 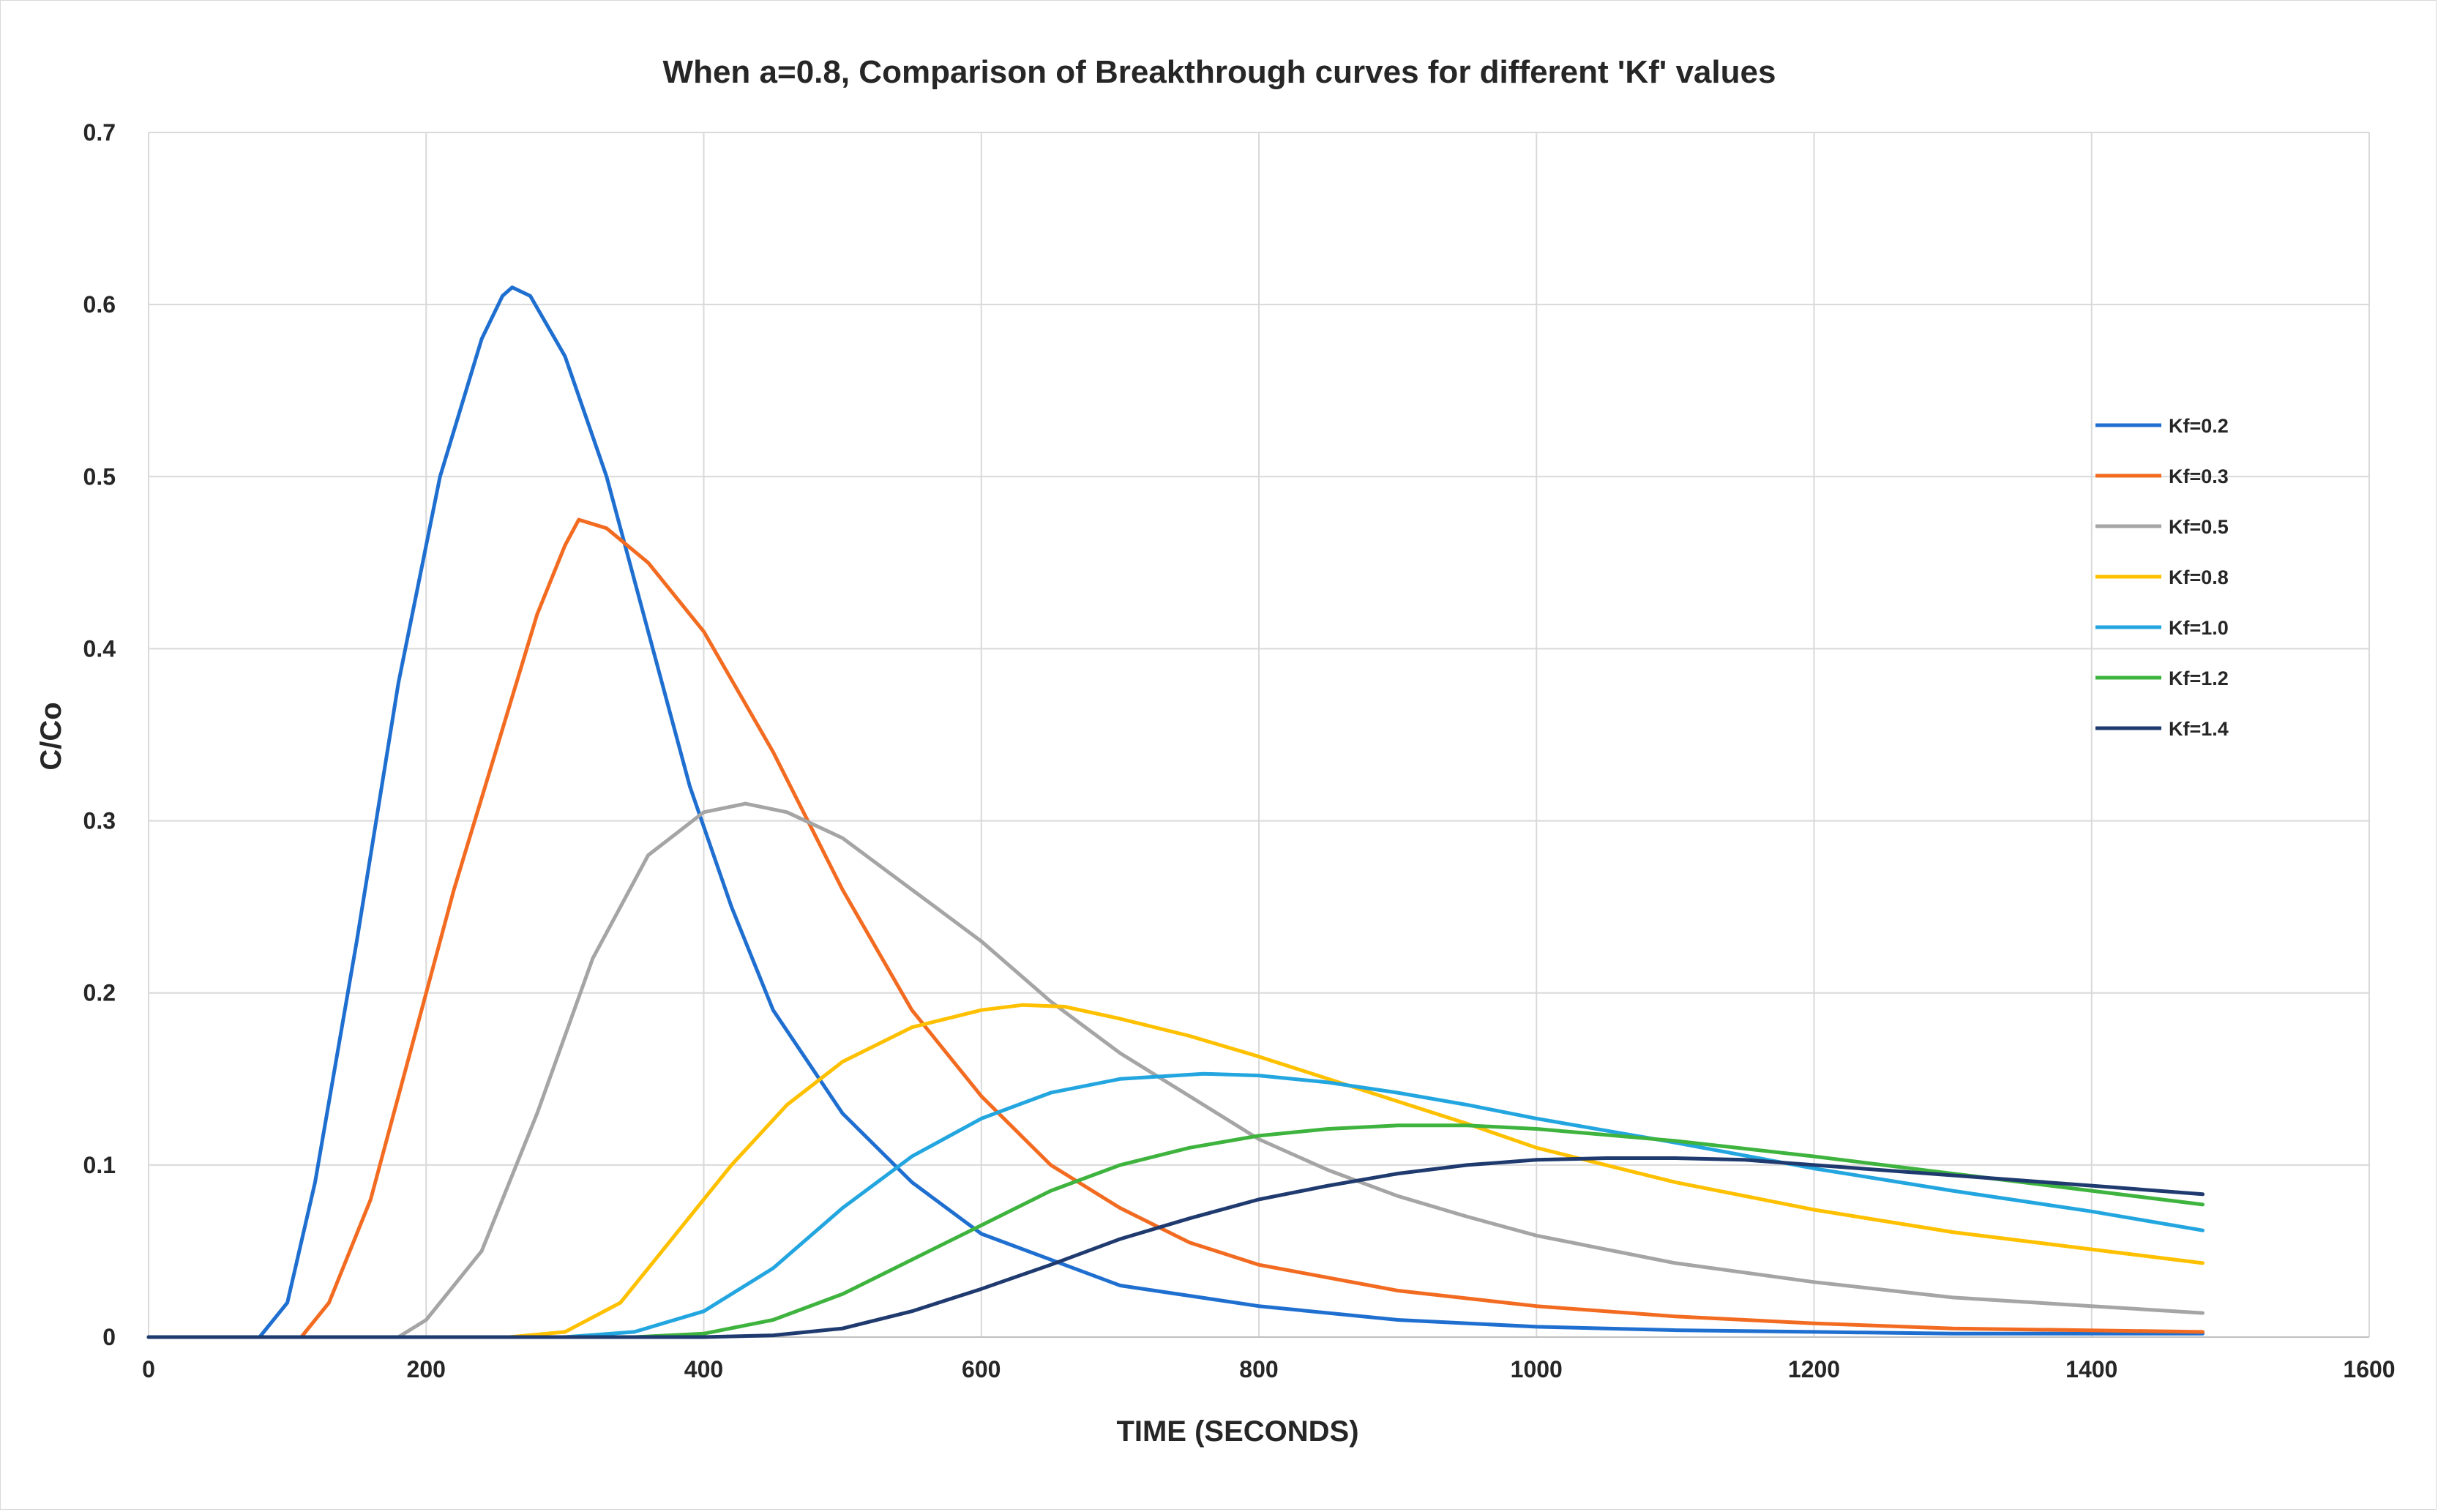 What do you see at coordinates (99, 304) in the screenshot?
I see `y-tick-label: 0.6` at bounding box center [99, 304].